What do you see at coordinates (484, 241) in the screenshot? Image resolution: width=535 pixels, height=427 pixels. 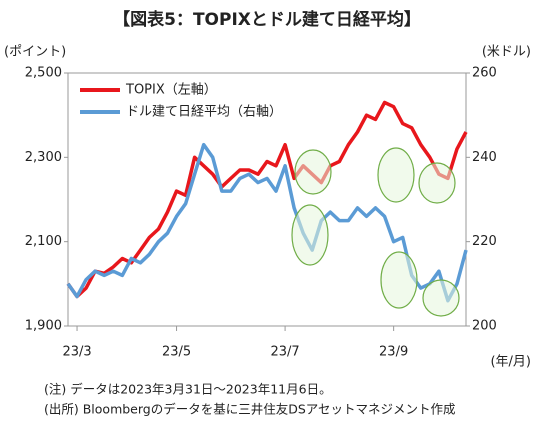 I see `y2-tick-label: 220` at bounding box center [484, 241].